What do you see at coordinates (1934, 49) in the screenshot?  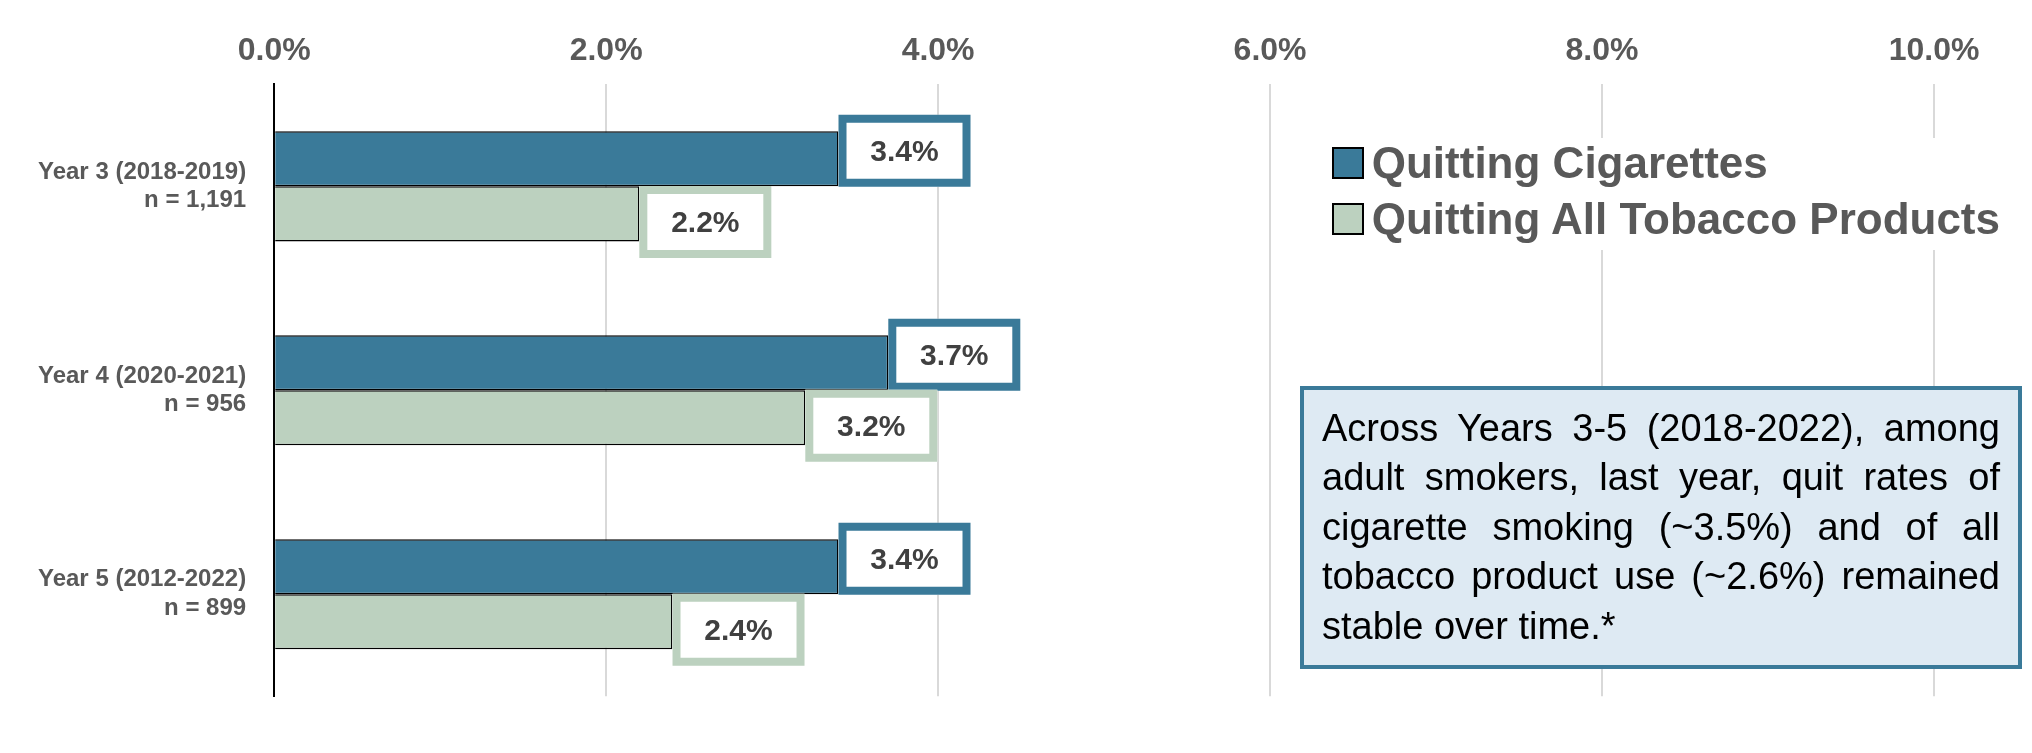 I see `x-tick-label: 10.0%` at bounding box center [1934, 49].